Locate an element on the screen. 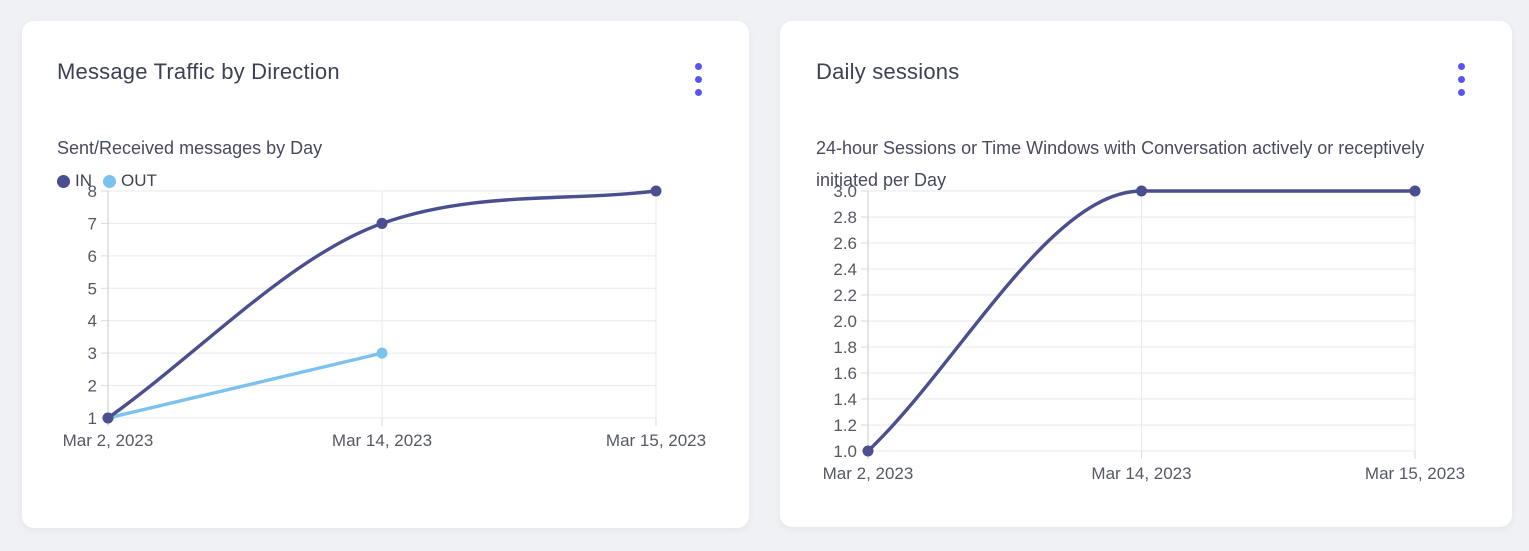 Image resolution: width=1529 pixels, height=551 pixels. svg-text: 8 is located at coordinates (92, 191).